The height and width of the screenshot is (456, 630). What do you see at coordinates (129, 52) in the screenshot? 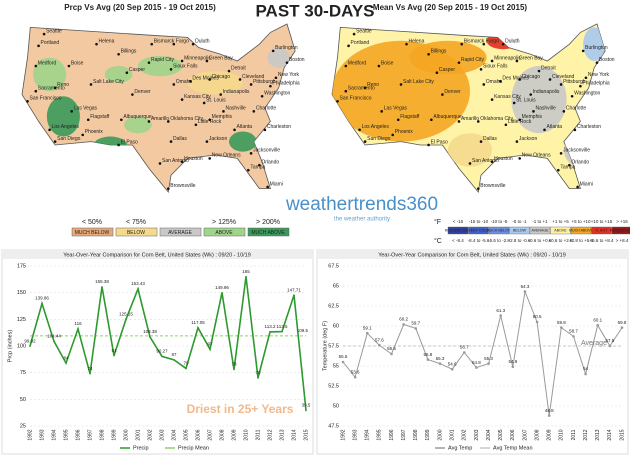
I see `city-label: Billings` at bounding box center [129, 52].